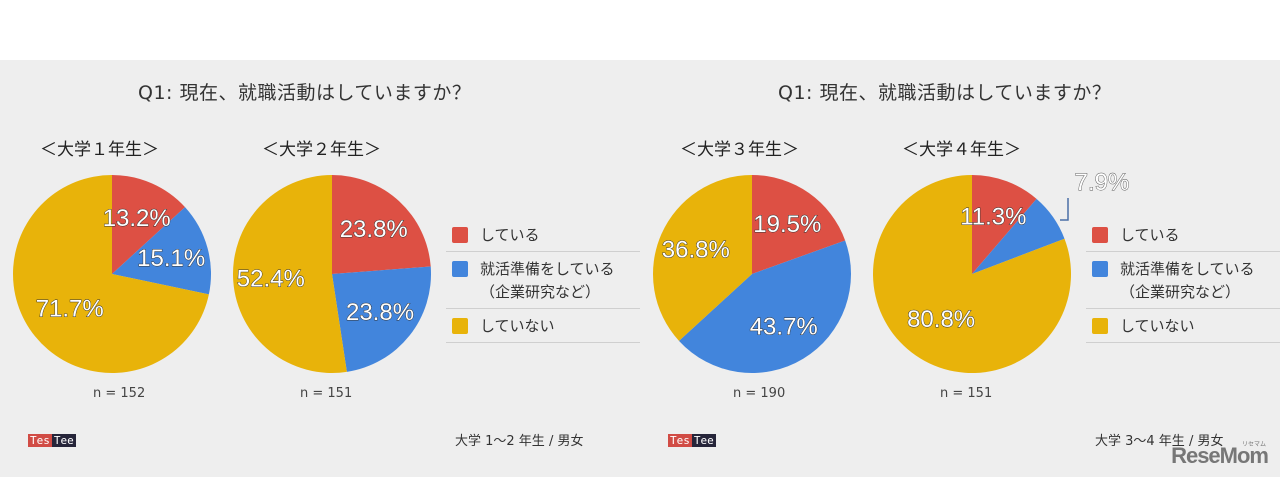  What do you see at coordinates (993, 216) in the screenshot?
I see `slice-label: 11.3%` at bounding box center [993, 216].